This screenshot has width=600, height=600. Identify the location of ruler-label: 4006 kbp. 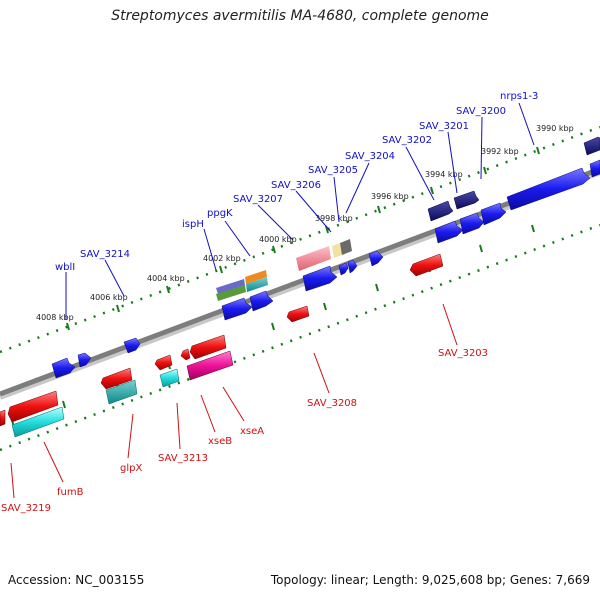
(109, 297).